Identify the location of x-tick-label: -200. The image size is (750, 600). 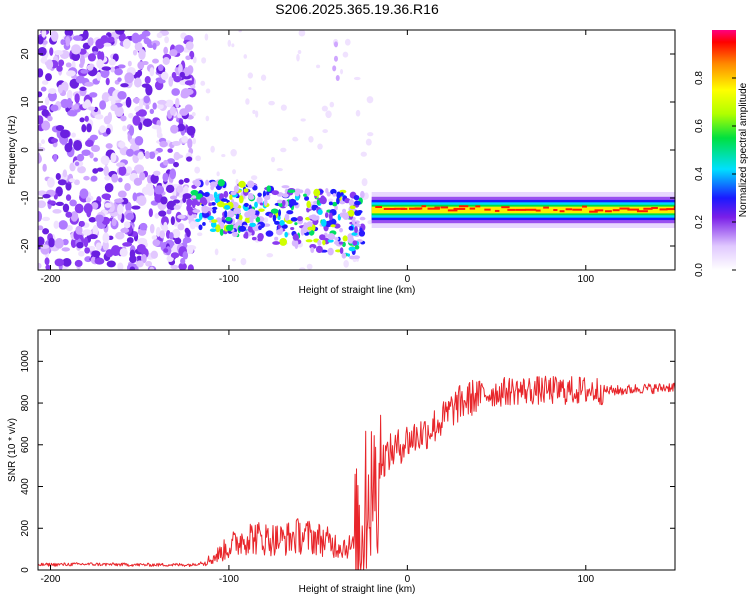
(50, 279).